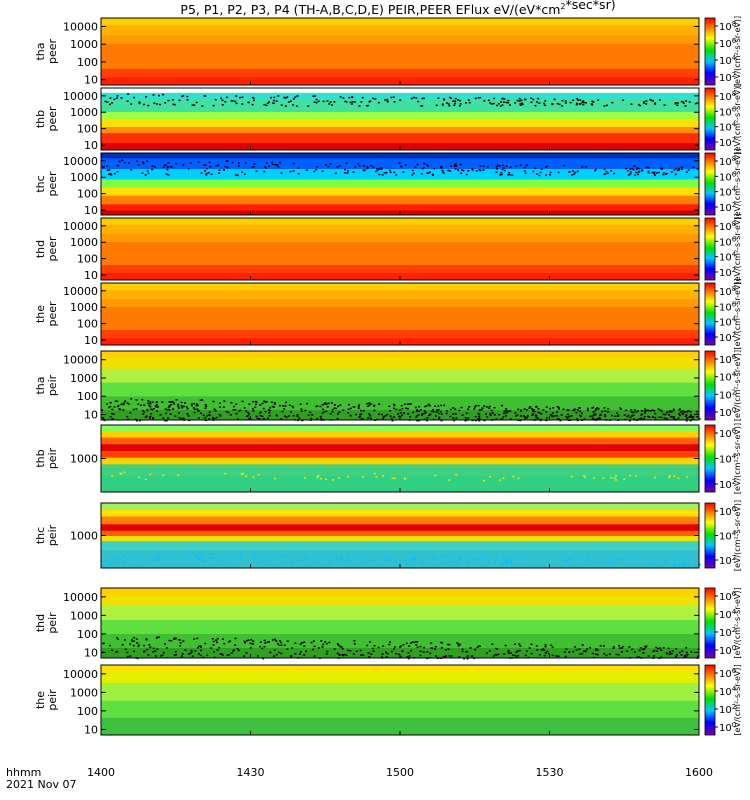  I want to click on panel-ylabel: thbpeer, so click(46, 119).